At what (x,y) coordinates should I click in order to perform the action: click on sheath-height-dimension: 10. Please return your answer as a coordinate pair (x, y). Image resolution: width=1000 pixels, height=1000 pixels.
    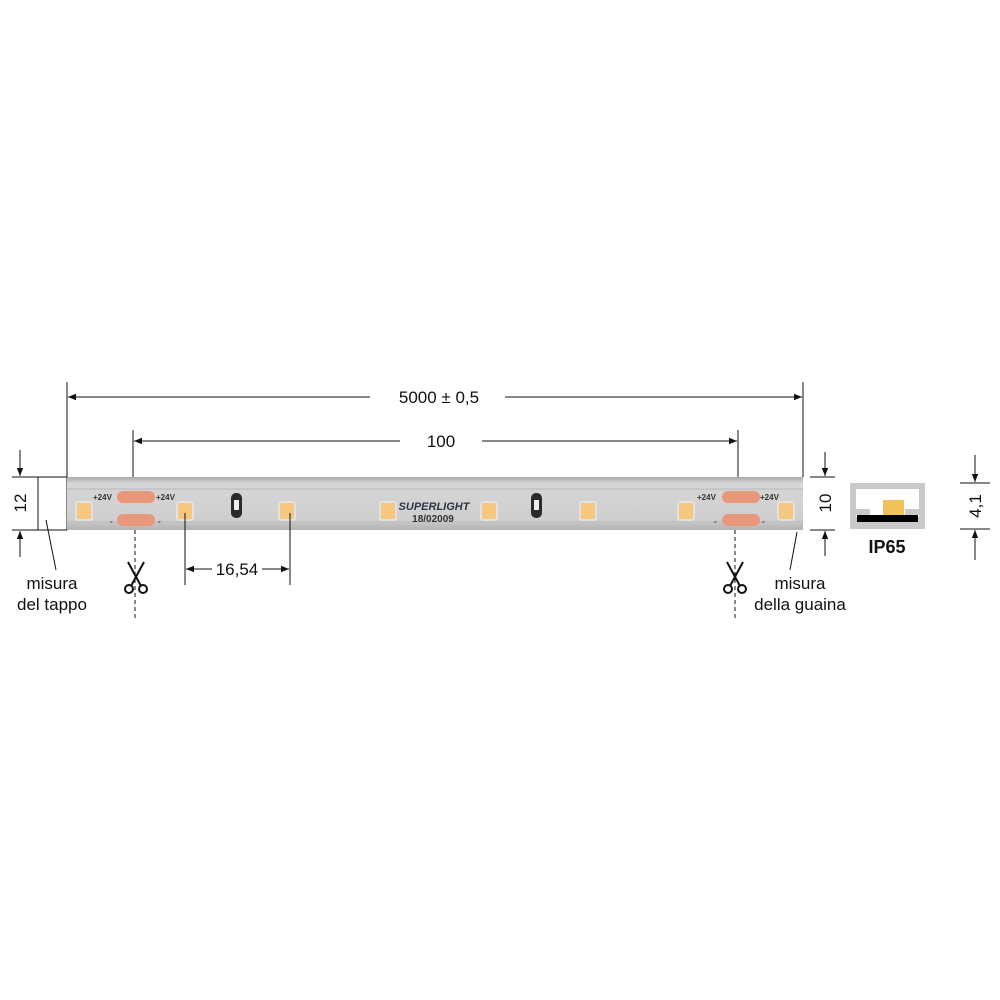
    Looking at the image, I should click on (822, 504).